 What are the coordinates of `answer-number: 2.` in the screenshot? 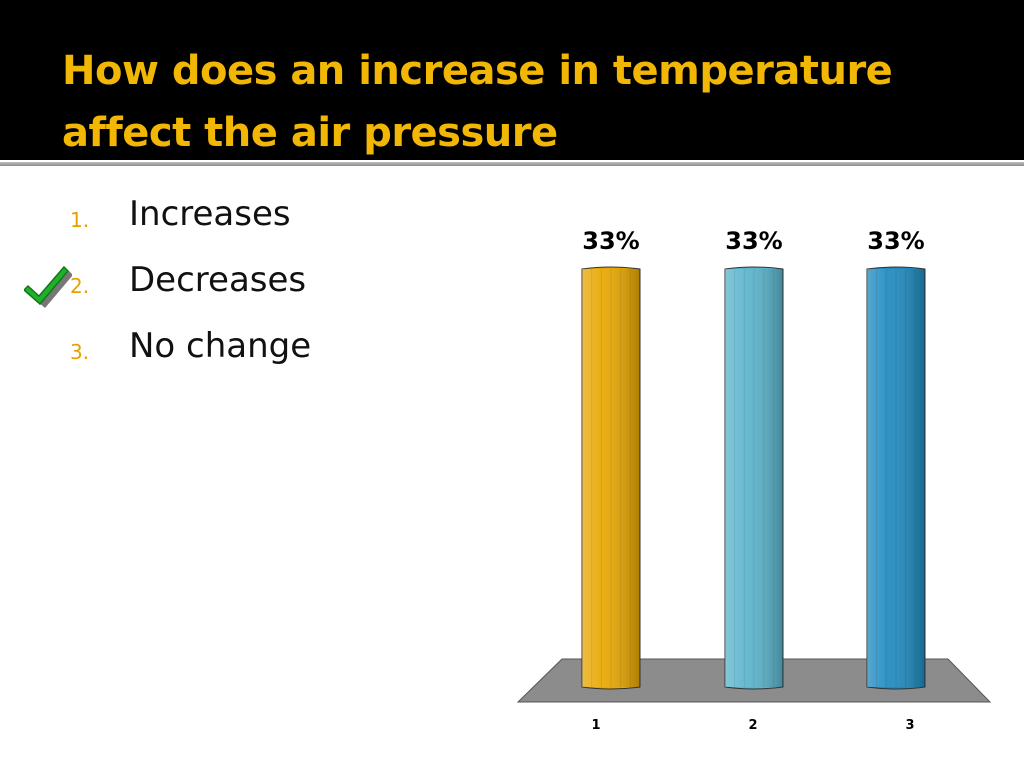 It's located at (80, 286).